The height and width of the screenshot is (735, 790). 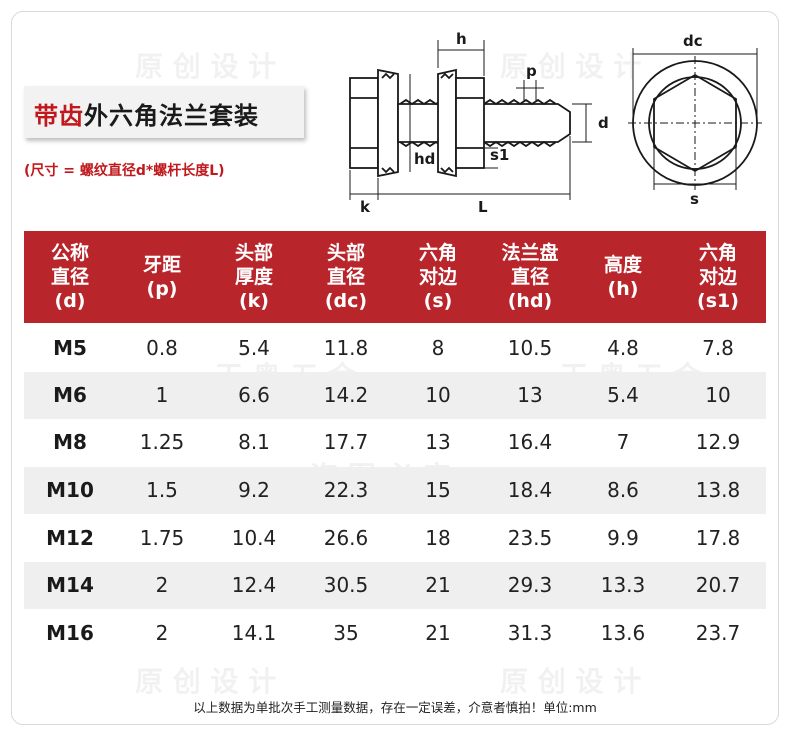 What do you see at coordinates (395, 490) in the screenshot?
I see `table-row: M10 1.5 9.2 22.3 15 18.4 8.6 13.8` at bounding box center [395, 490].